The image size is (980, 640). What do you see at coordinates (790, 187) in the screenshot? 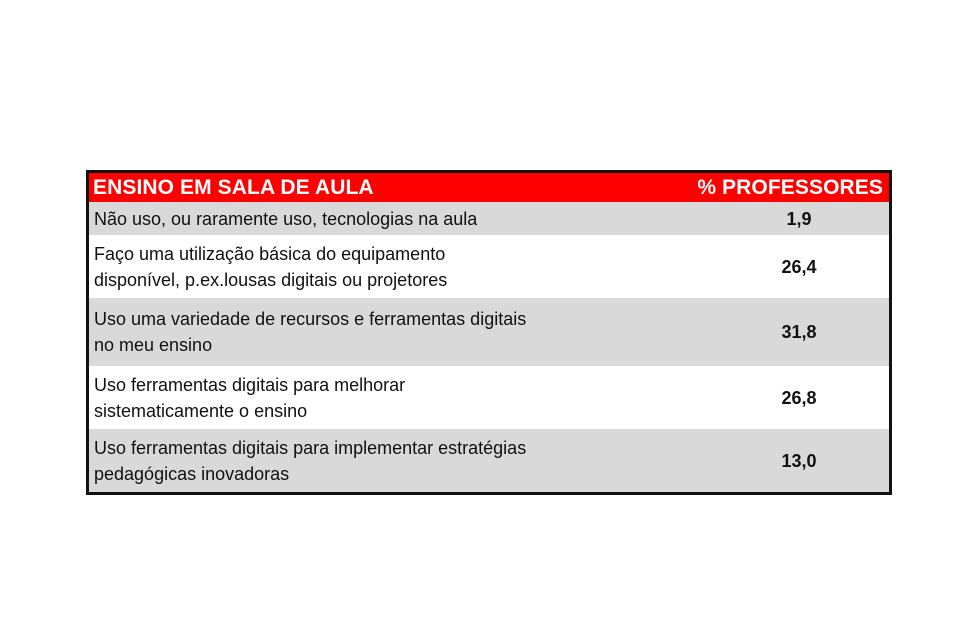
I see `header-percent-label: % PROFESSORES` at bounding box center [790, 187].